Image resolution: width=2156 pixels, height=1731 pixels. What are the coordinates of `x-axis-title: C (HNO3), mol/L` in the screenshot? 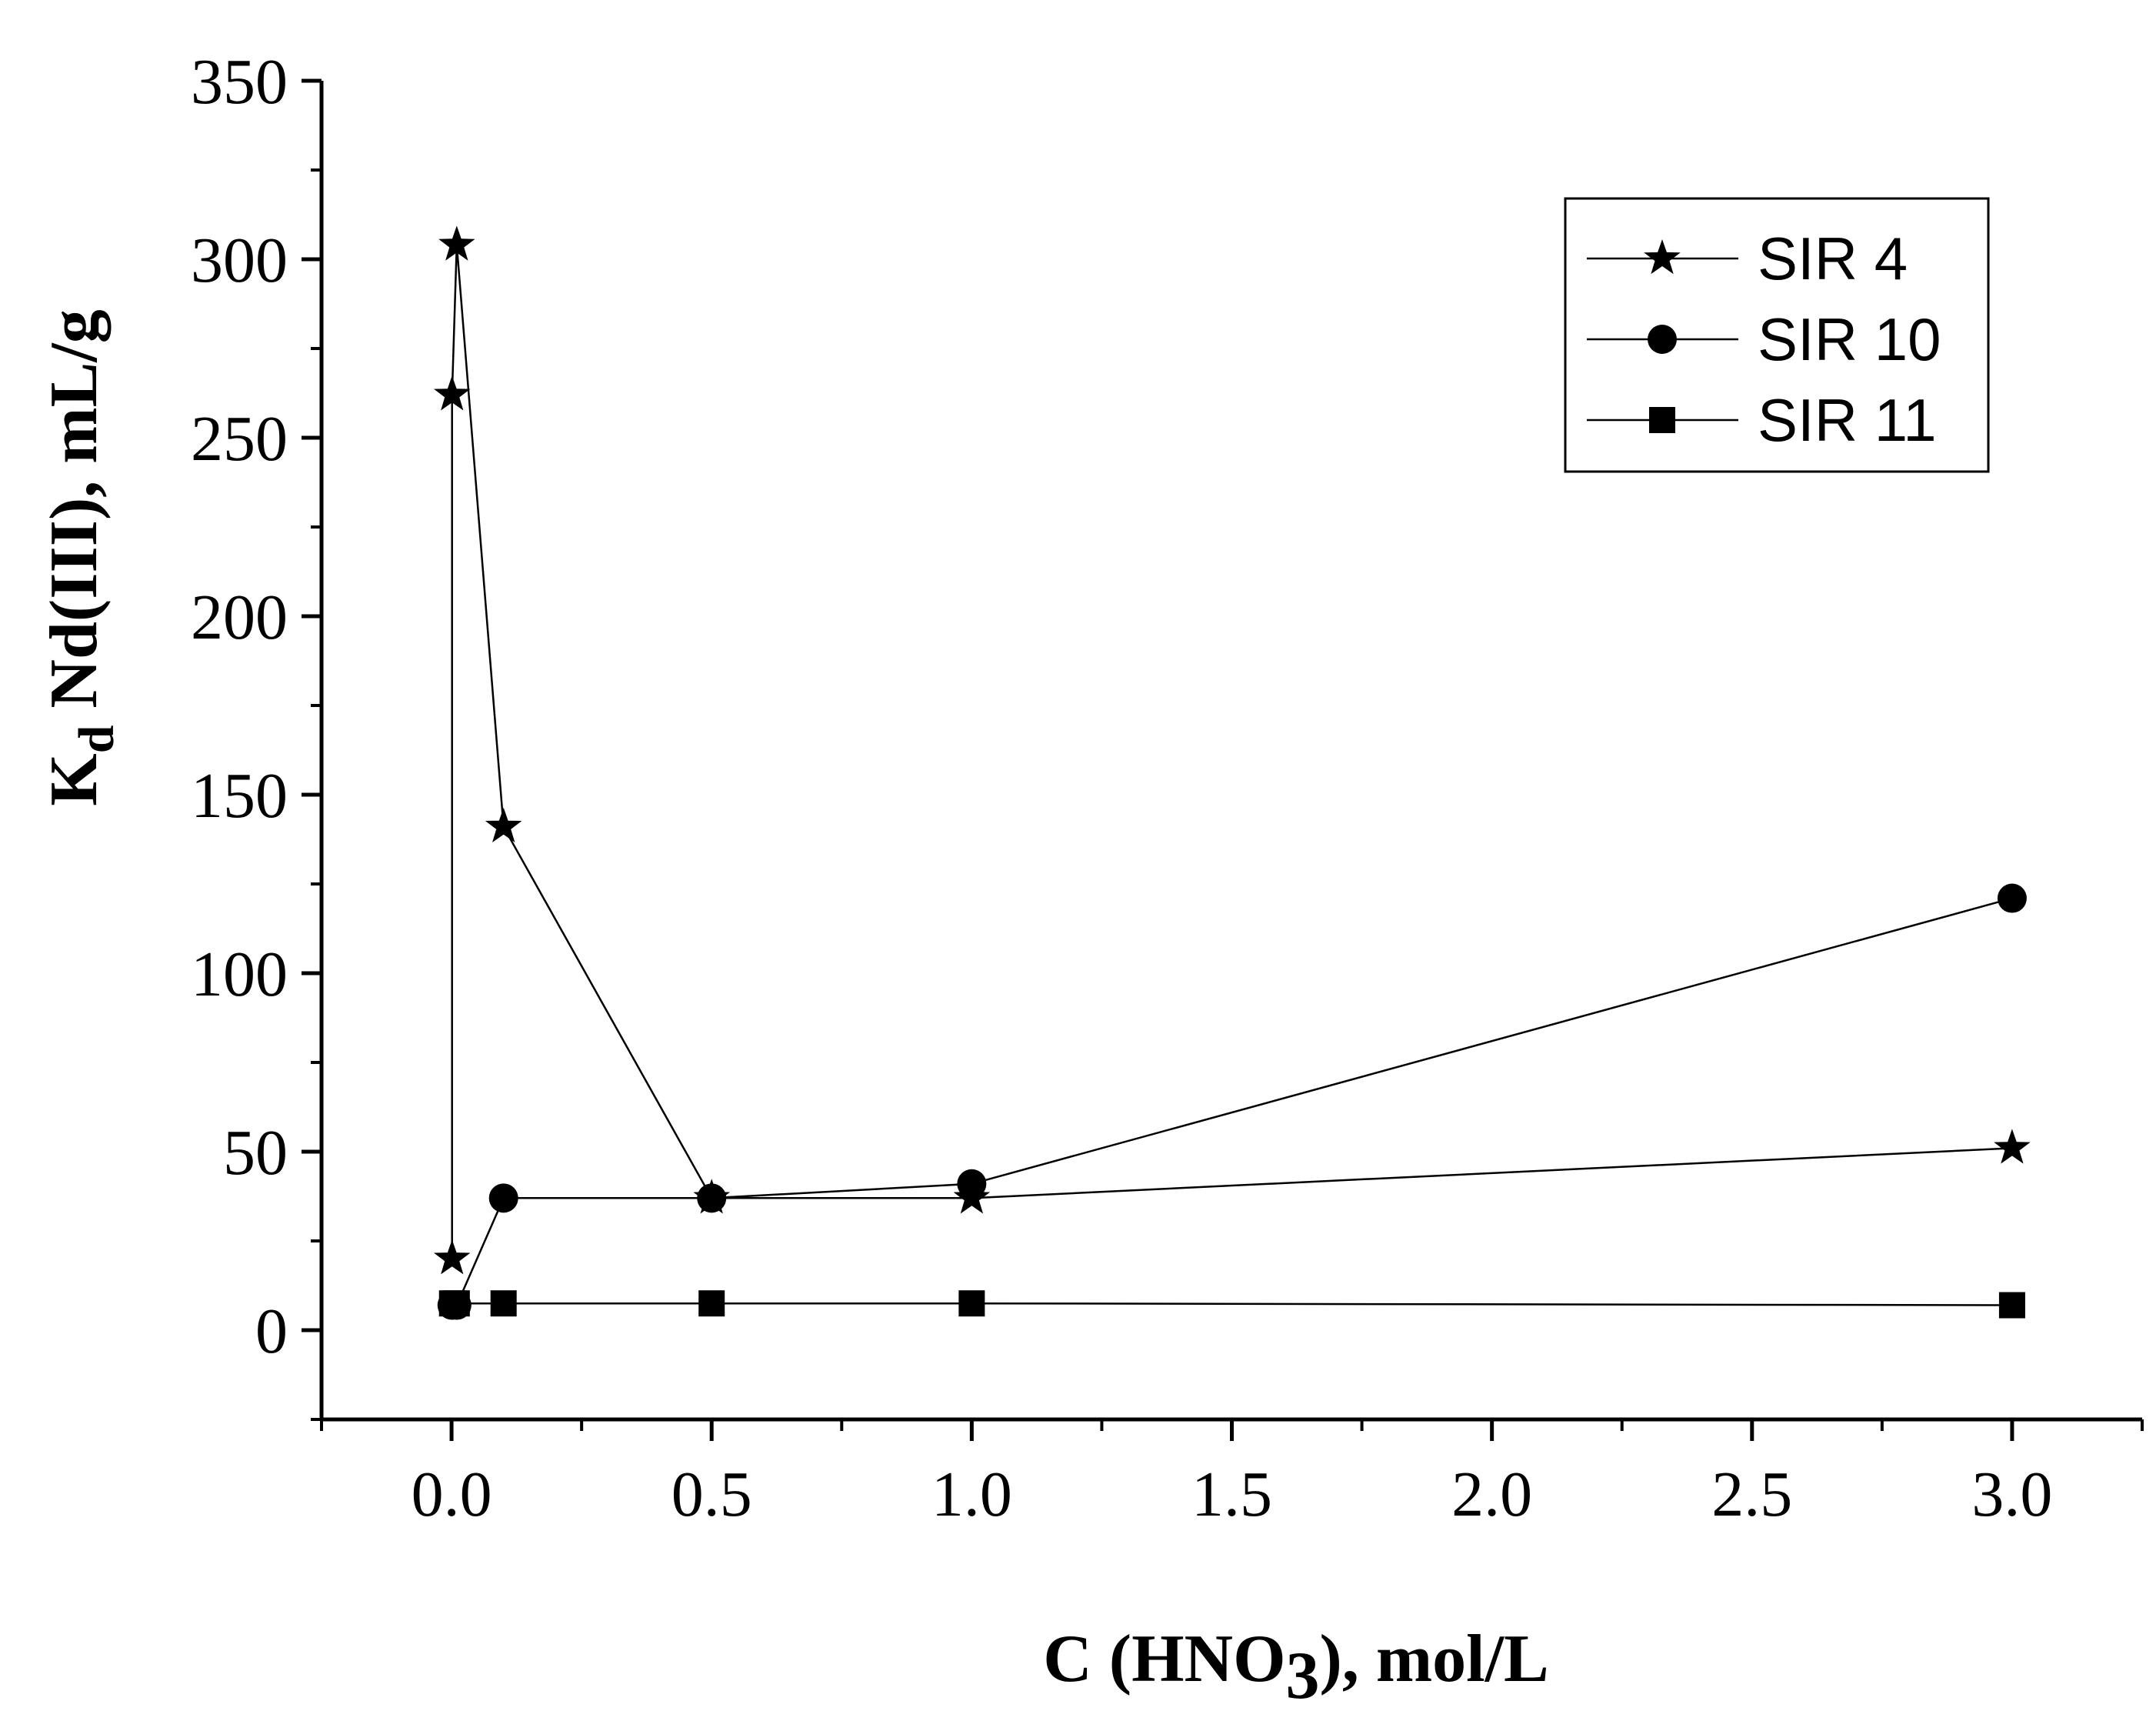 It's located at (1296, 1667).